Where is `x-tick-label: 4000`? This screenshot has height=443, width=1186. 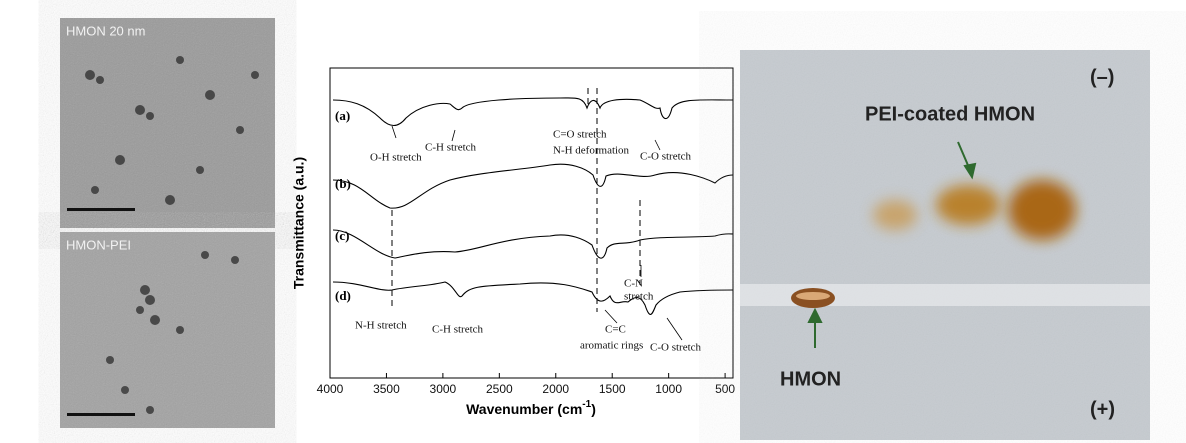 x-tick-label: 4000 is located at coordinates (330, 389).